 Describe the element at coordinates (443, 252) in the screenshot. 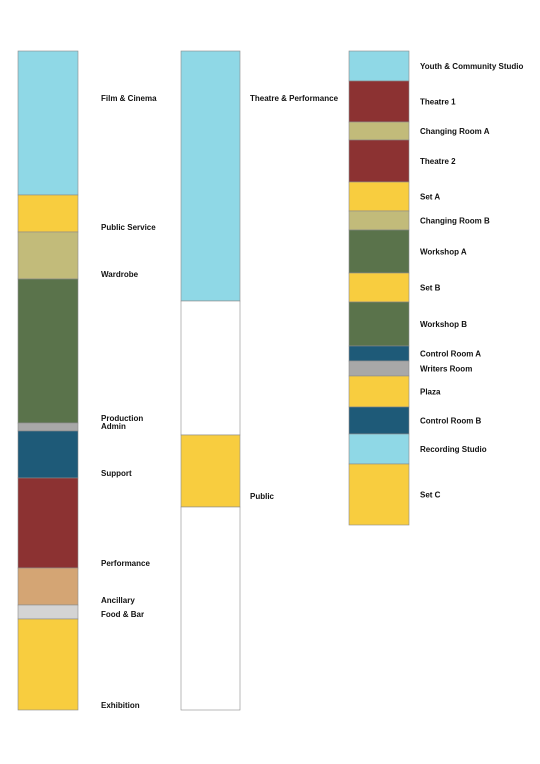

I see `label-workshop-a: Workshop A` at that location.